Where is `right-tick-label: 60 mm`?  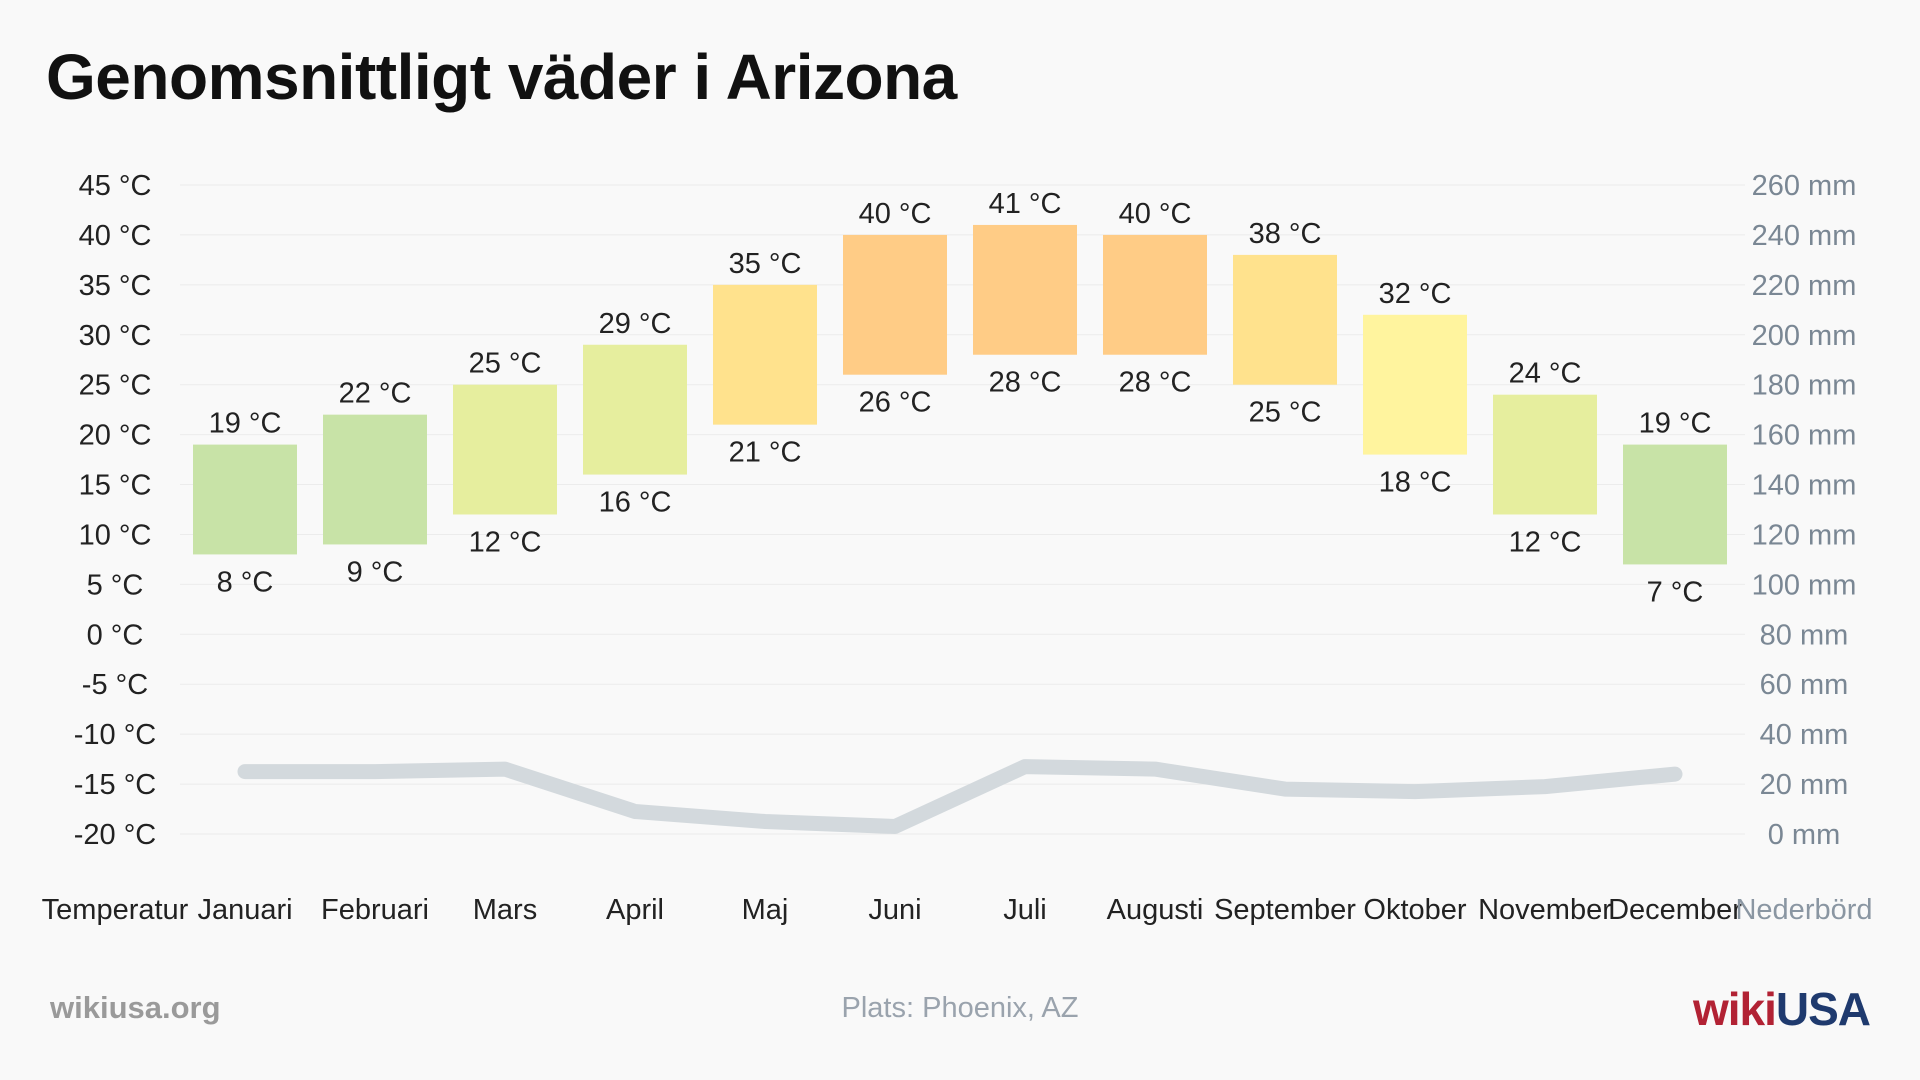
right-tick-label: 60 mm is located at coordinates (1804, 685).